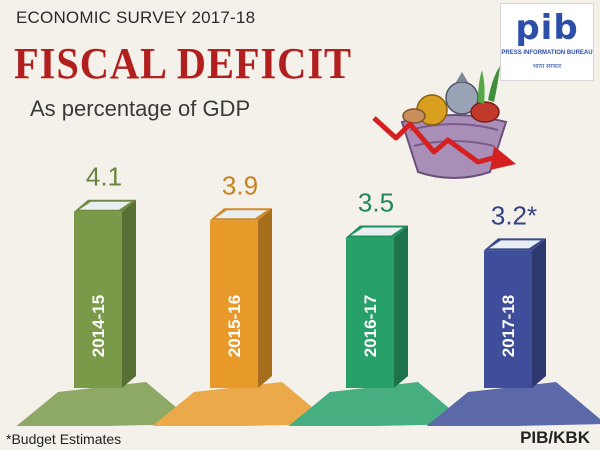 This screenshot has height=450, width=600. I want to click on footer-bar, so click(300, 438).